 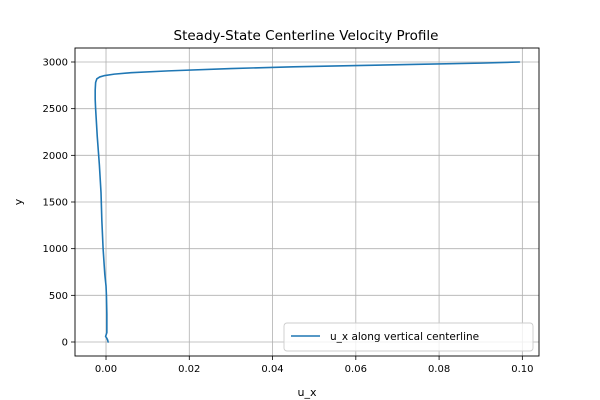 What do you see at coordinates (404, 337) in the screenshot?
I see `legend-label: u_x along vertical centerline` at bounding box center [404, 337].